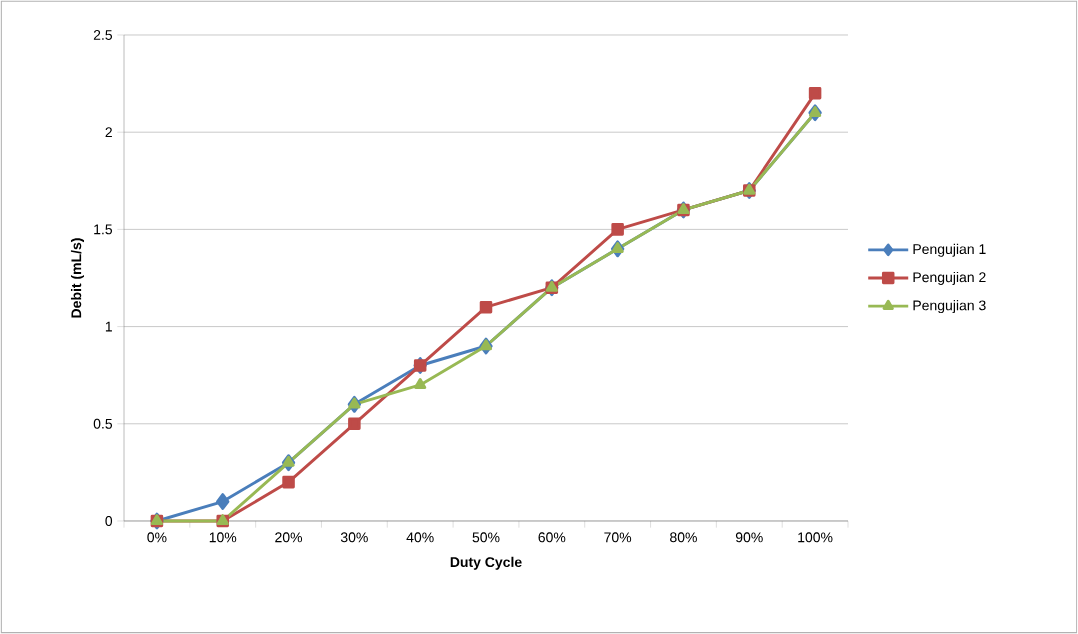 The height and width of the screenshot is (634, 1078). What do you see at coordinates (618, 537) in the screenshot?
I see `x-tick-label: 70%` at bounding box center [618, 537].